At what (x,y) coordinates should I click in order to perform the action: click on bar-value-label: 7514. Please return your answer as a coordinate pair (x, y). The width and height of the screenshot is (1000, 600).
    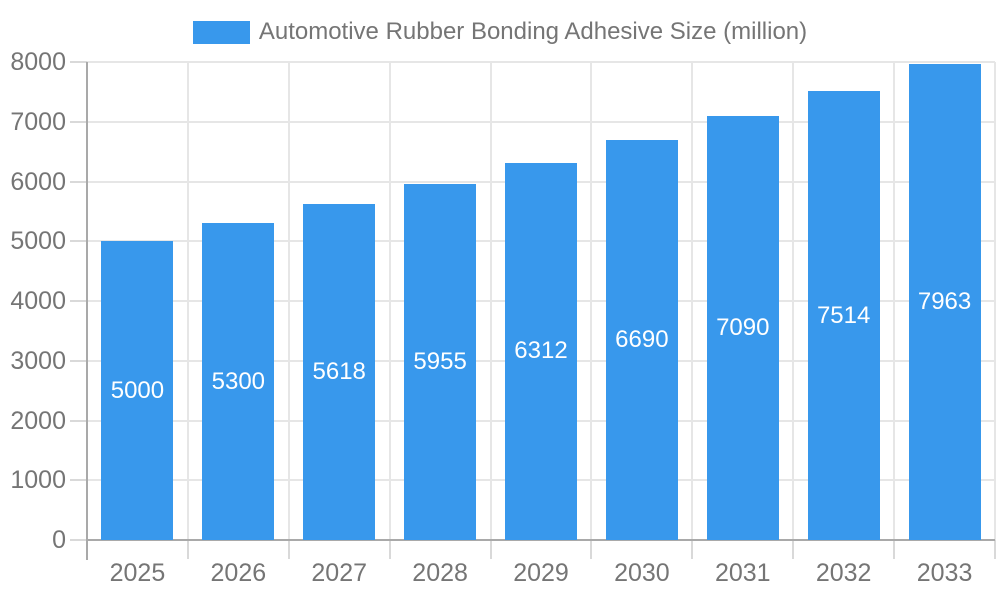
    Looking at the image, I should click on (843, 315).